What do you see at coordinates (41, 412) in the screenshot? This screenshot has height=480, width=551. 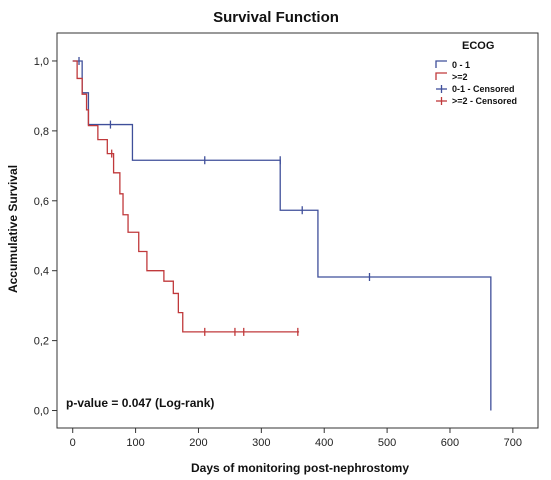 I see `y-tick-label: 0,0` at bounding box center [41, 412].